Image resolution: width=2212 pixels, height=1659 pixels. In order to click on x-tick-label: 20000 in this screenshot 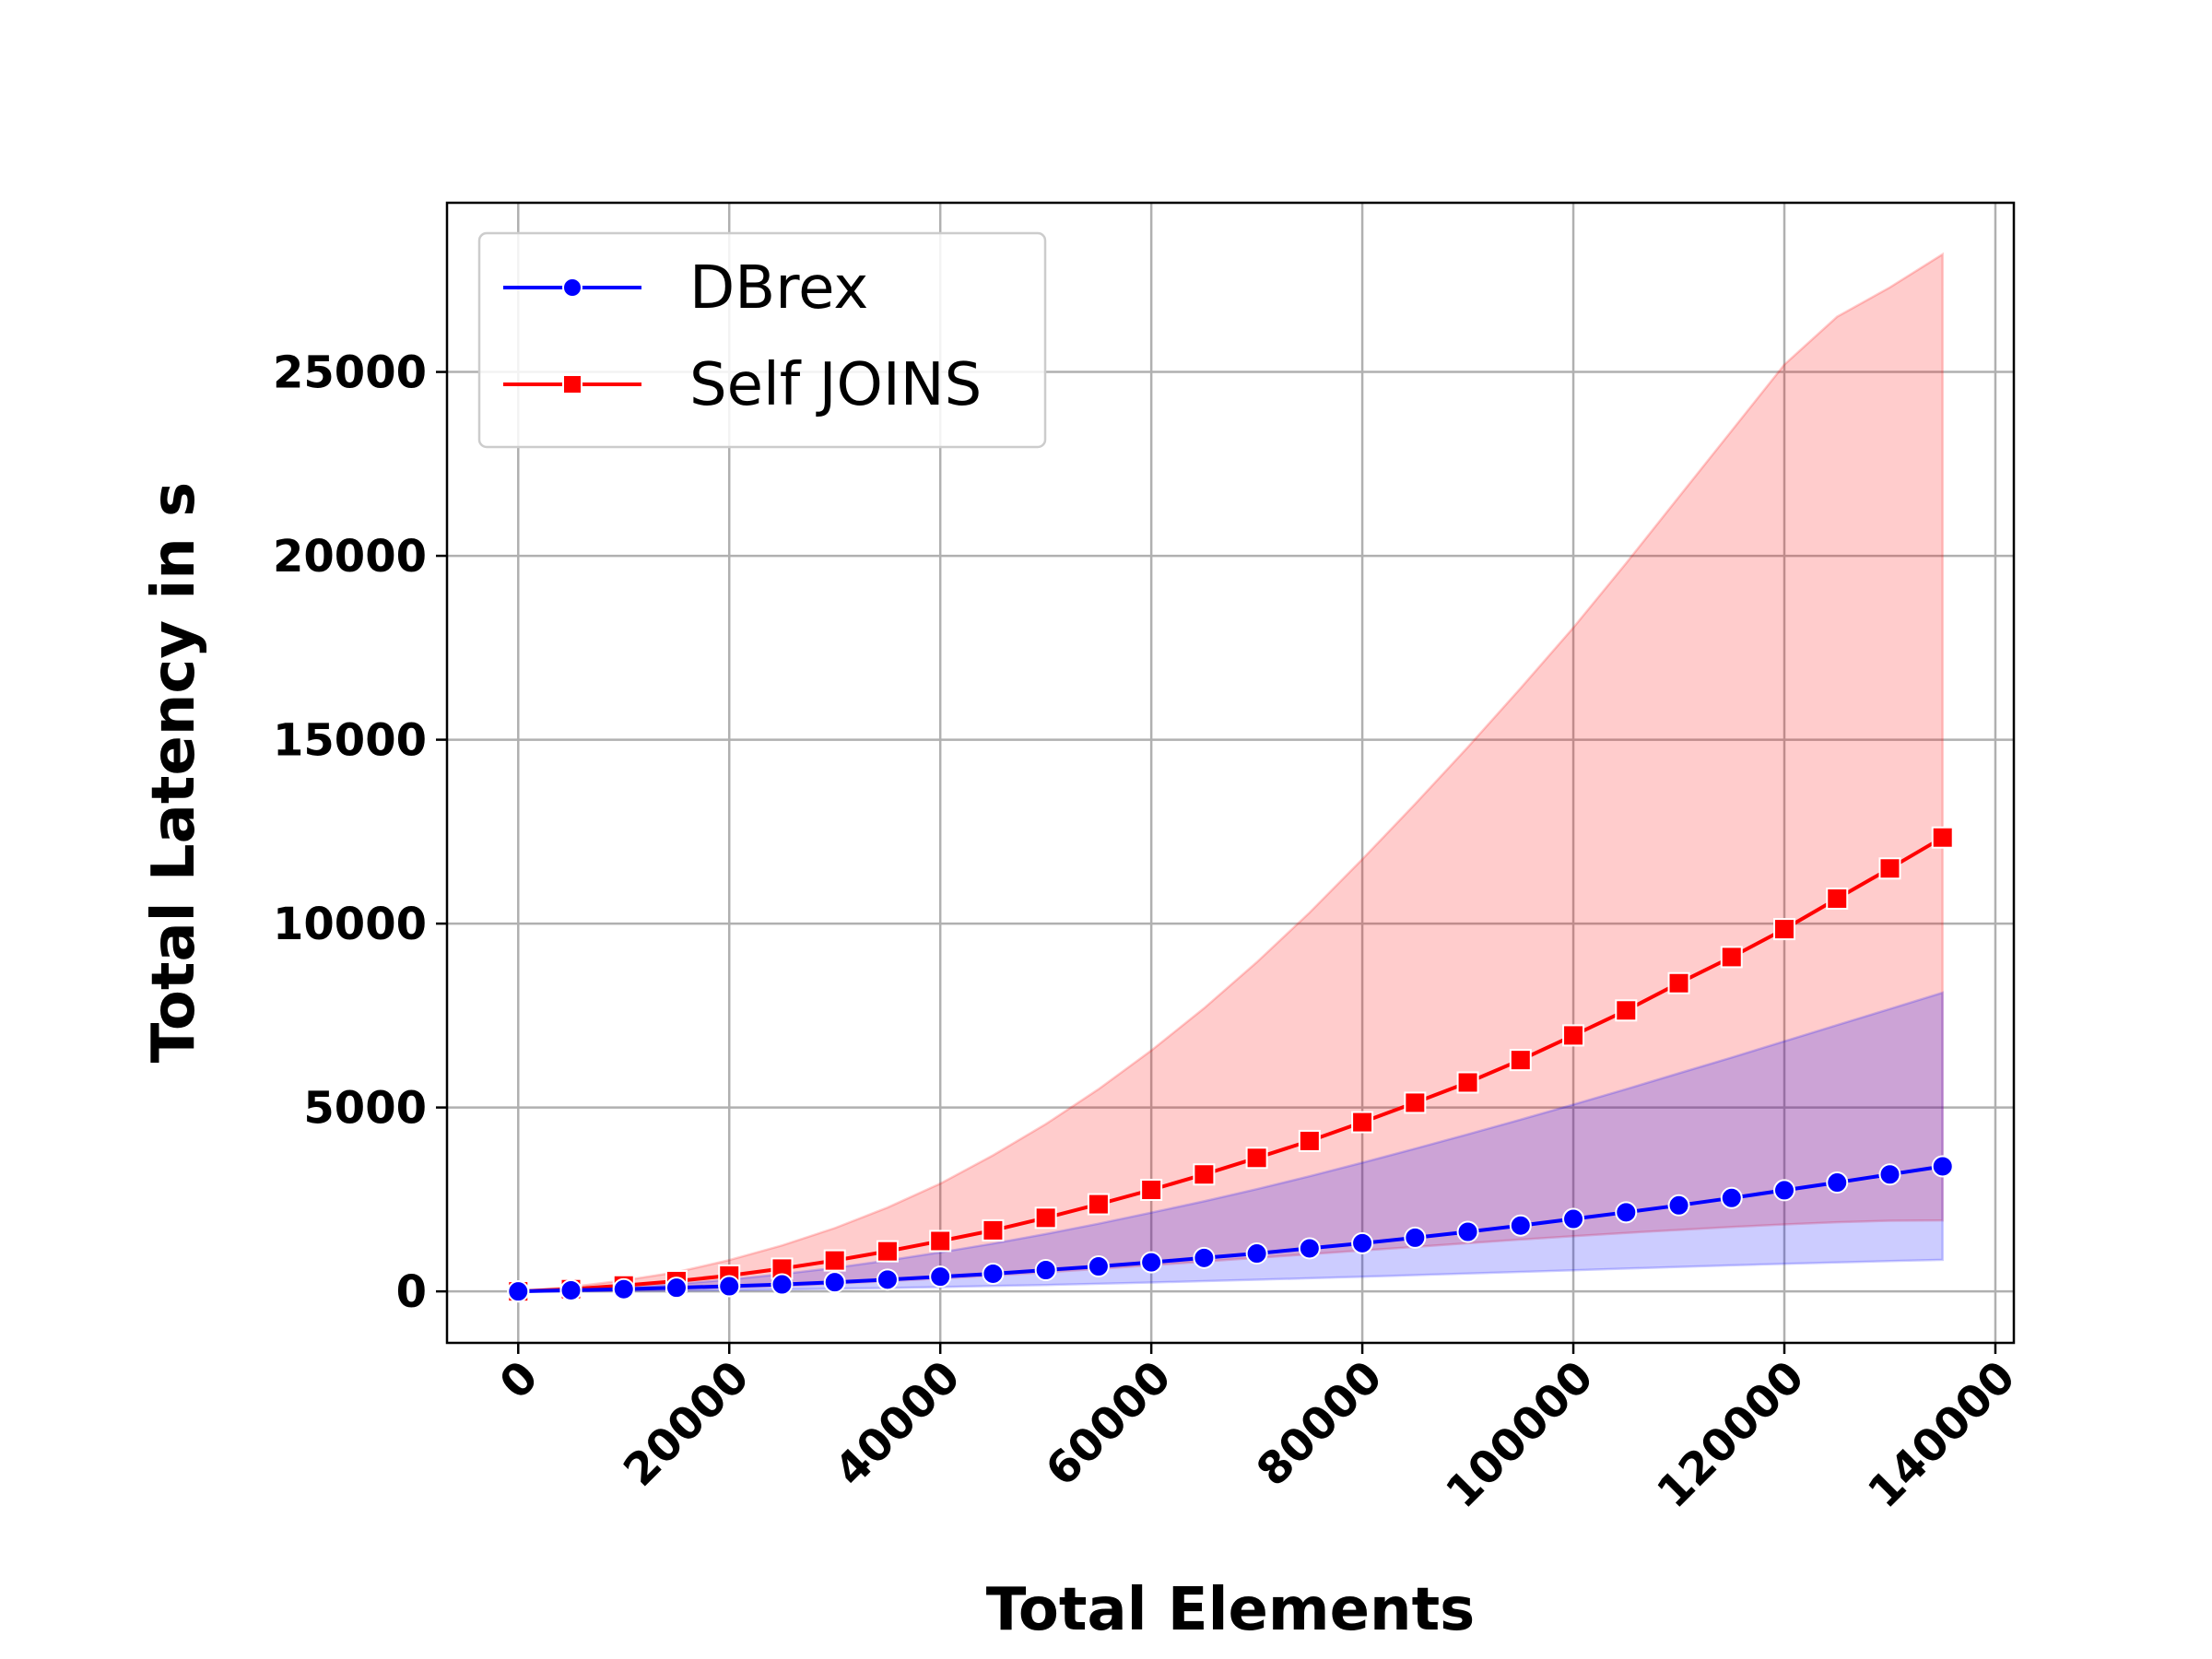, I will do `click(686, 1424)`.